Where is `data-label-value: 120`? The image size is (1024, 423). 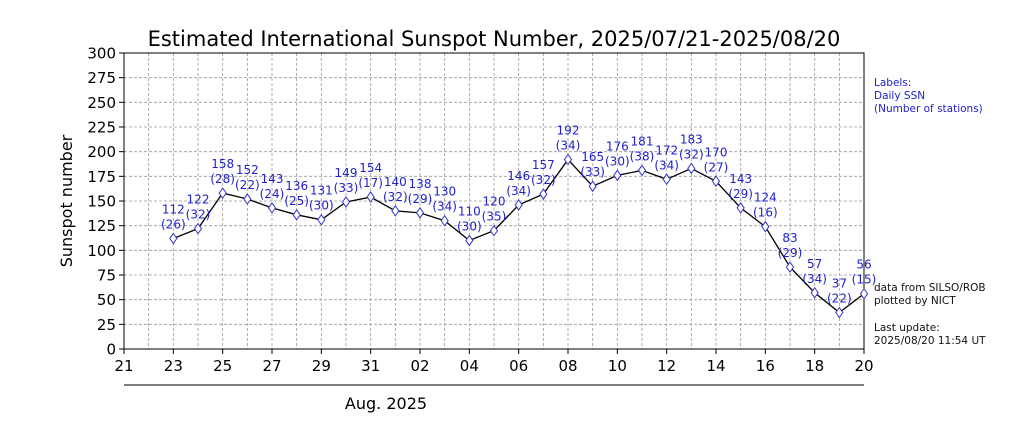 data-label-value: 120 is located at coordinates (494, 202).